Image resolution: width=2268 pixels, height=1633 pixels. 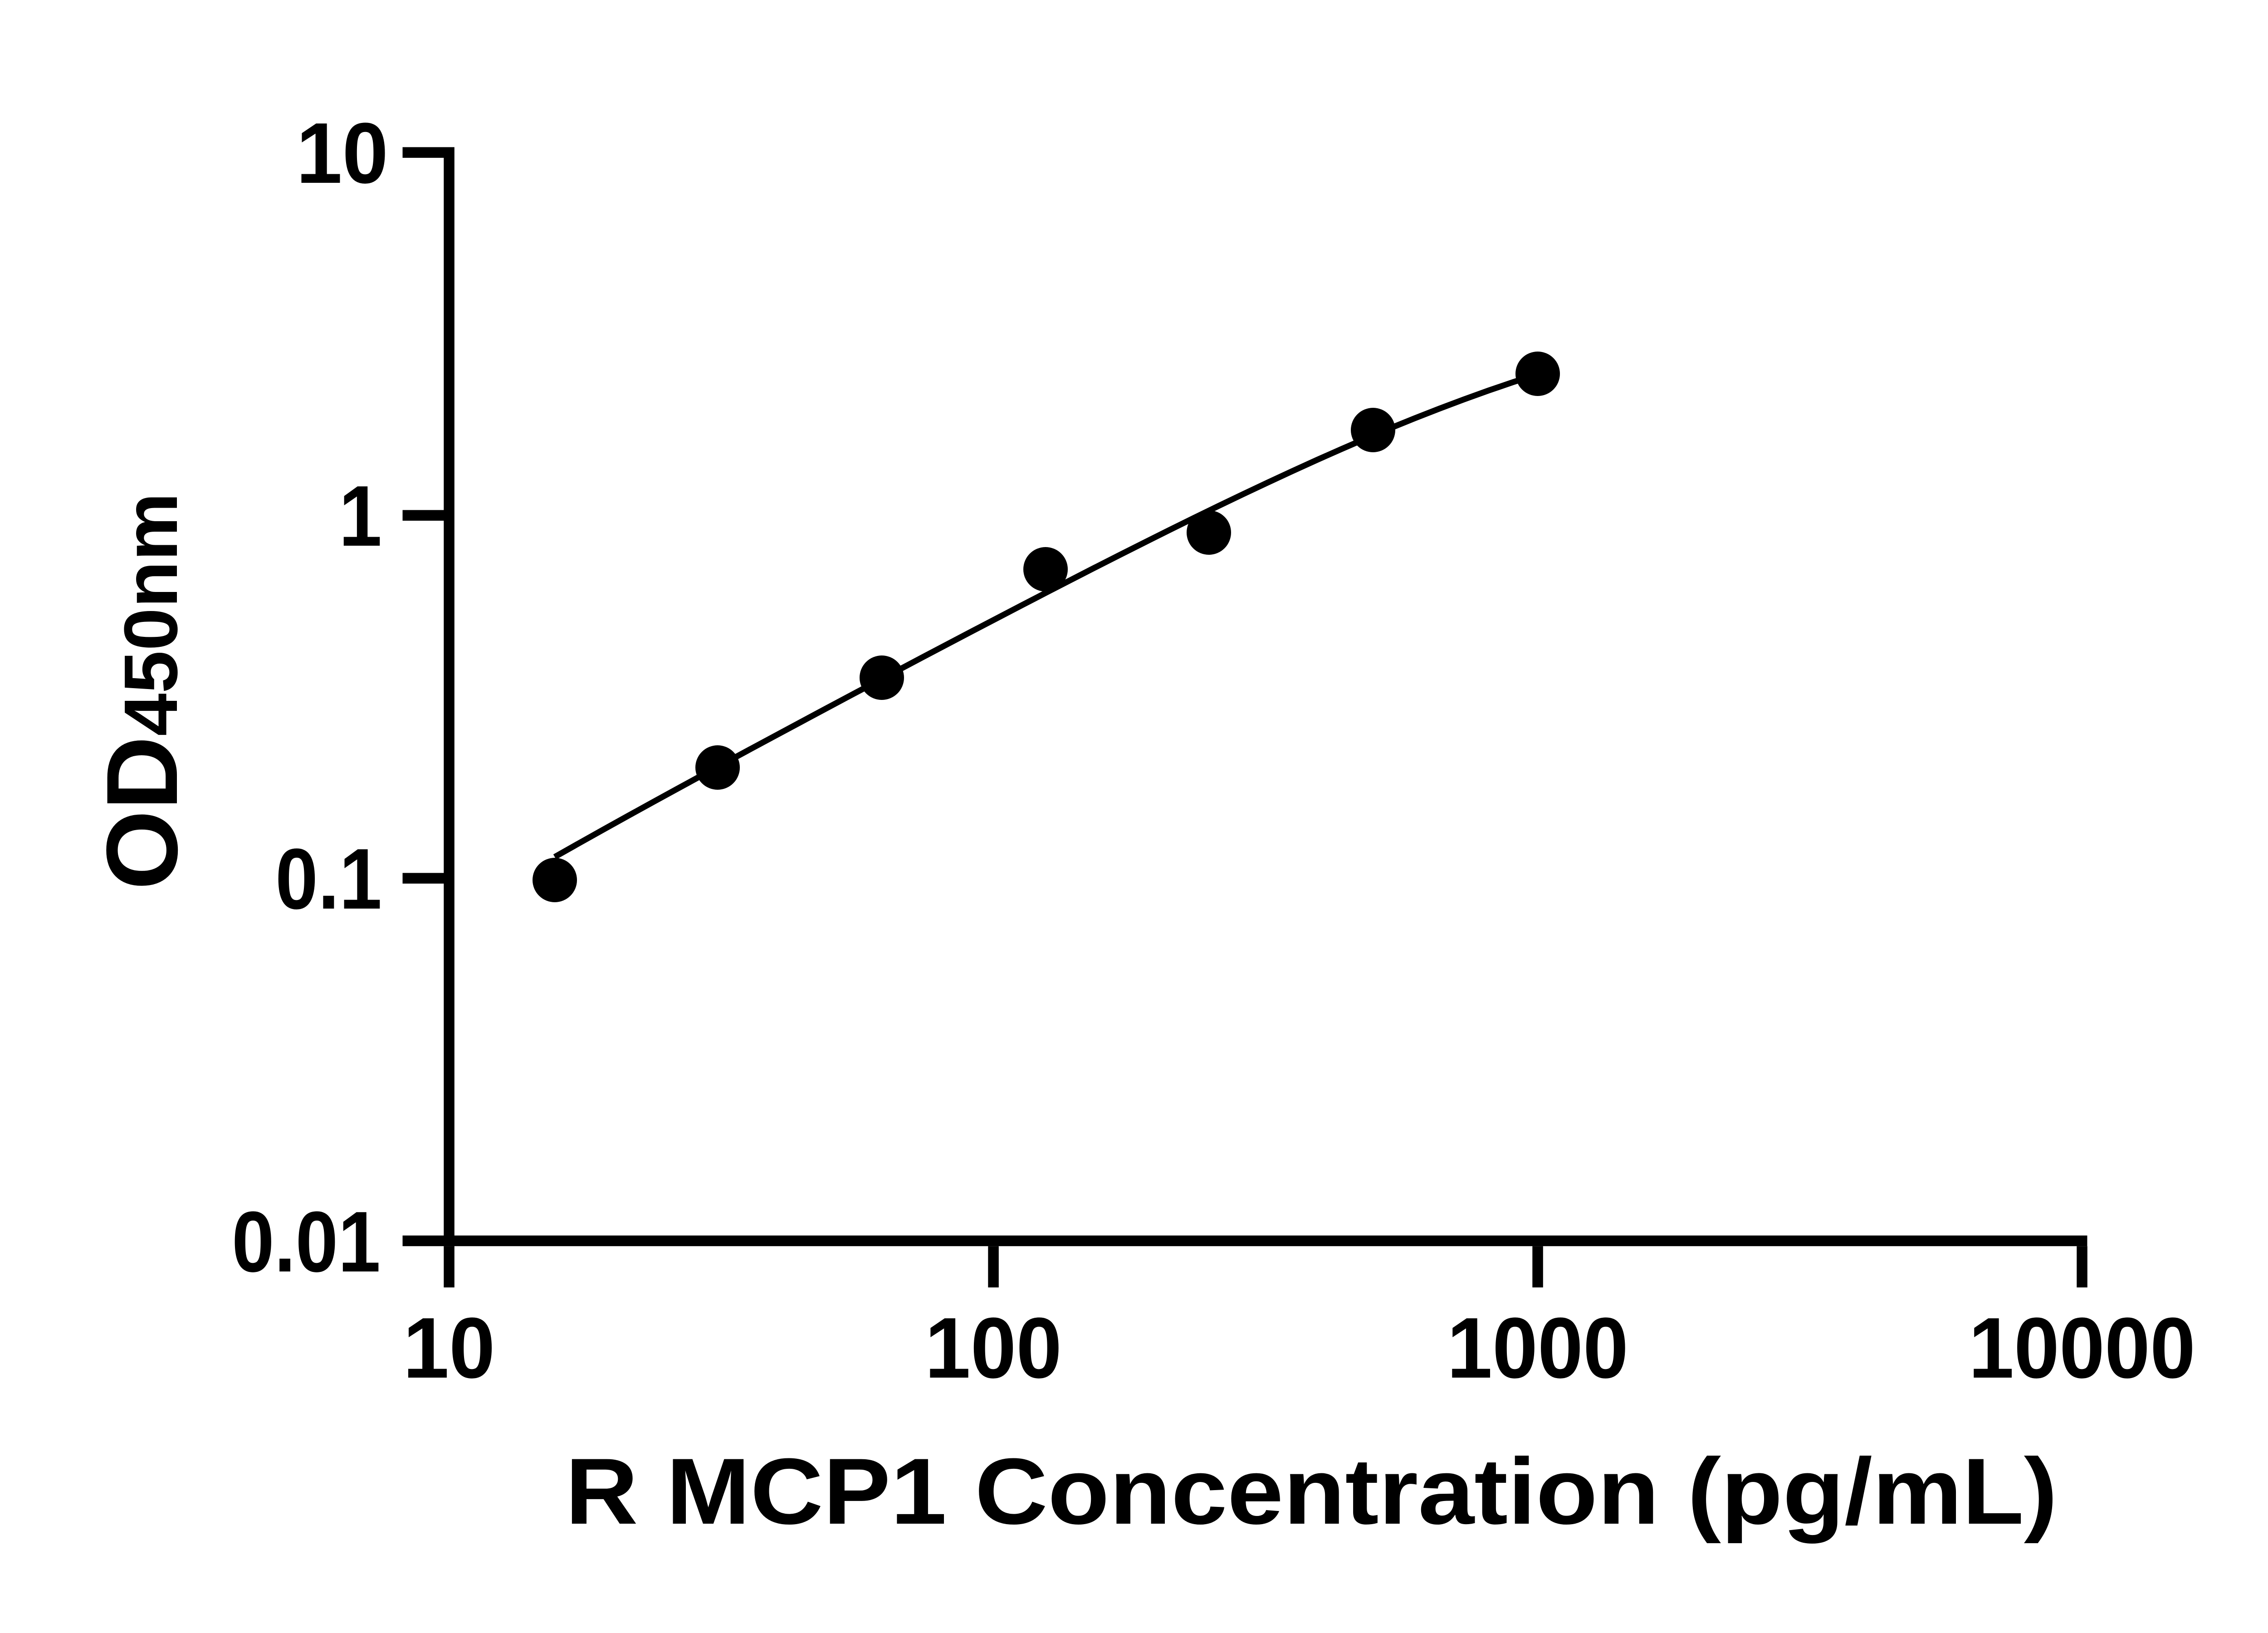 What do you see at coordinates (360, 516) in the screenshot?
I see `svg-text: 1` at bounding box center [360, 516].